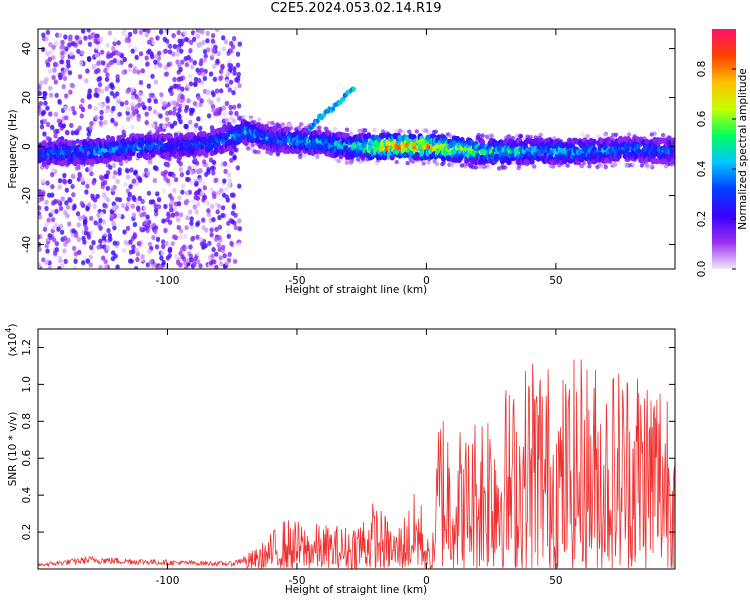 The image size is (750, 600). I want to click on colorbar-tick-label: 0.4, so click(702, 168).